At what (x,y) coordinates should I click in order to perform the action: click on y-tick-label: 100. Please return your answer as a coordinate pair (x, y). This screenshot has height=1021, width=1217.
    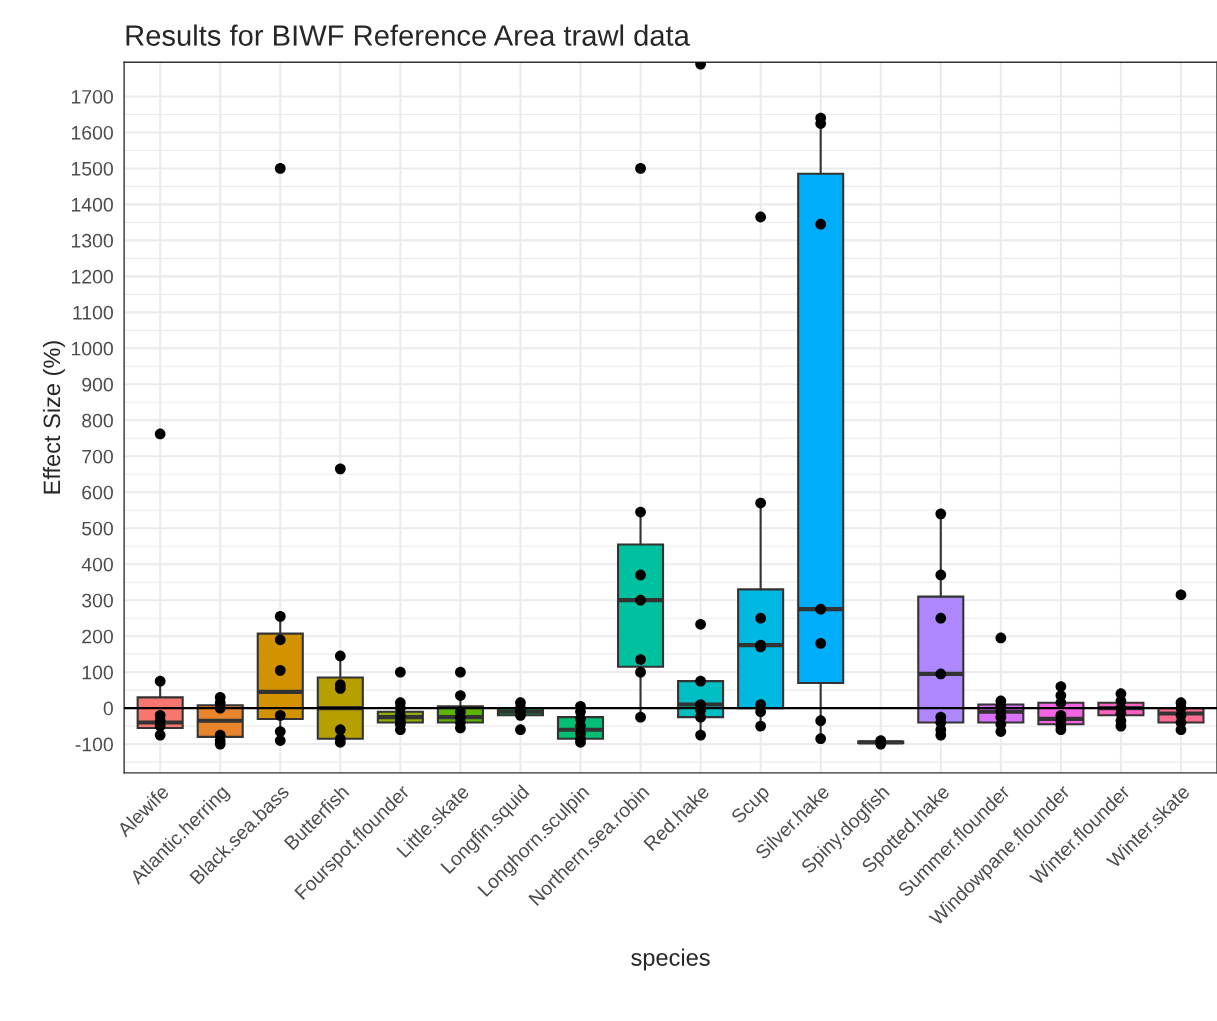
    Looking at the image, I should click on (97, 672).